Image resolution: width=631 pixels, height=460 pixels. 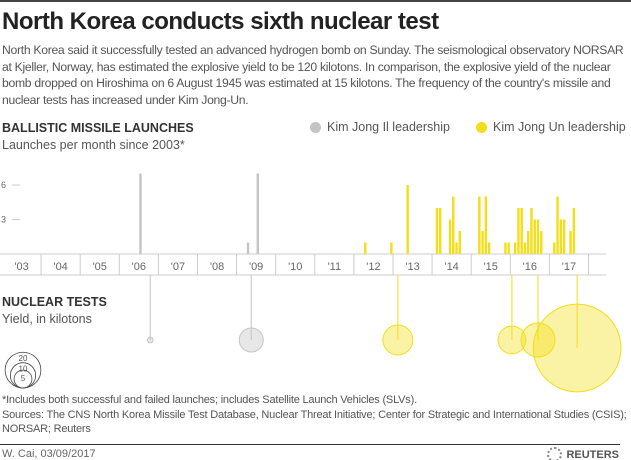 I want to click on x-tick-label: '13, so click(x=412, y=267).